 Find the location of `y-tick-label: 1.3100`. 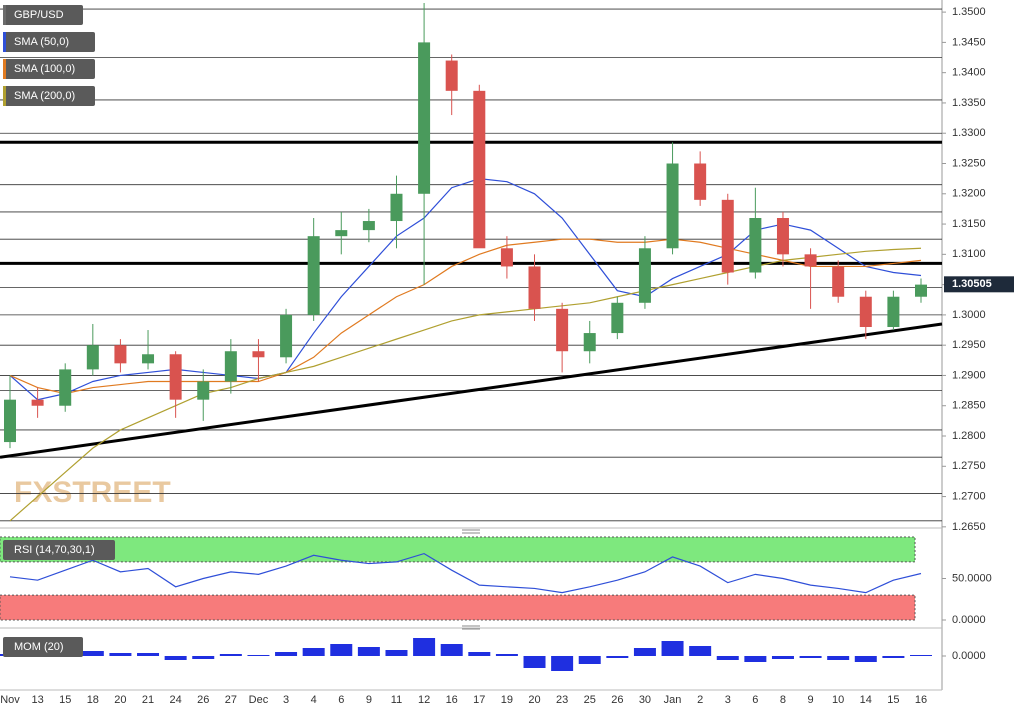

y-tick-label: 1.3100 is located at coordinates (969, 254).